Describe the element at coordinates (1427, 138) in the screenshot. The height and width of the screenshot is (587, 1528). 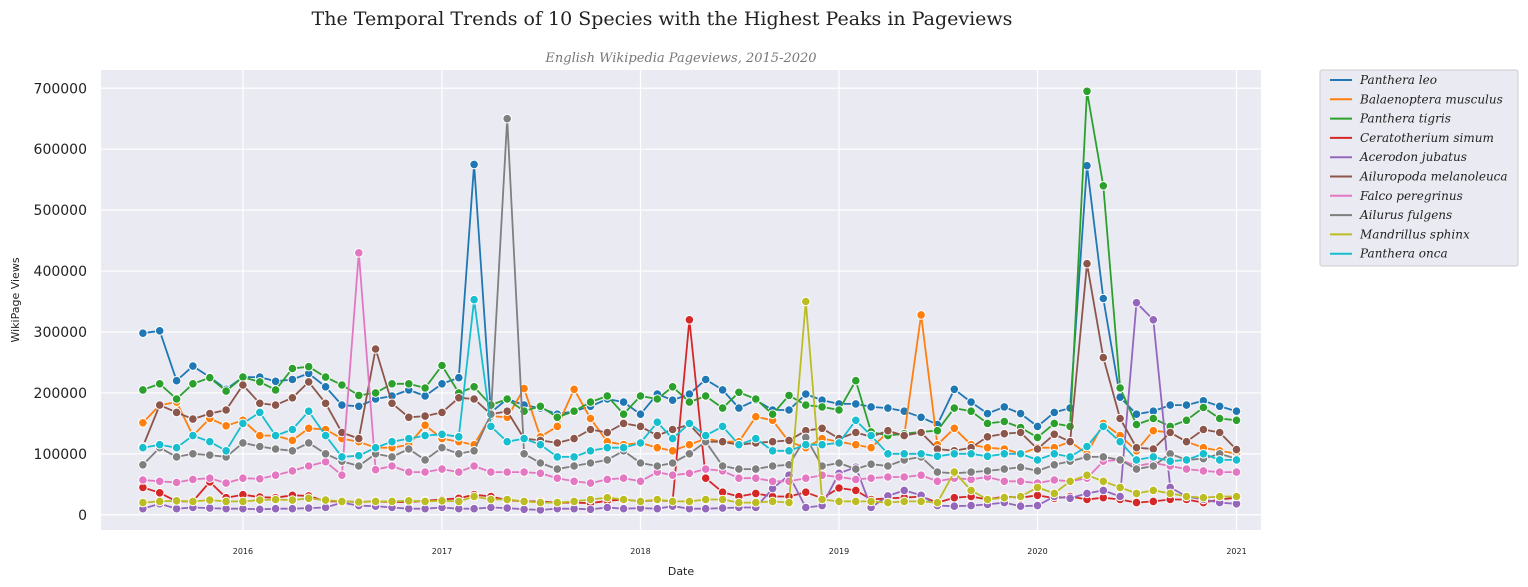
I see `legend-label: Ceratotherium simum` at that location.